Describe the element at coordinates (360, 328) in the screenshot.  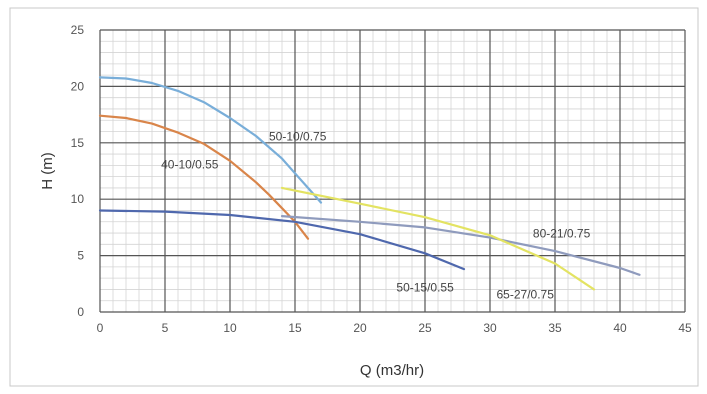
I see `x-tick-label: 20` at that location.